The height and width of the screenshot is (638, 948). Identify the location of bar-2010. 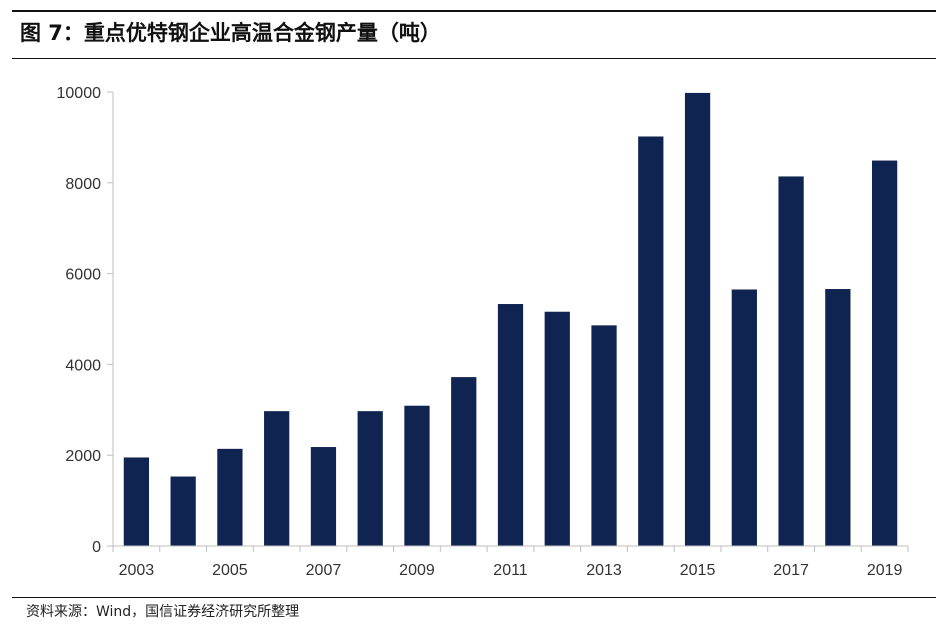
(464, 461).